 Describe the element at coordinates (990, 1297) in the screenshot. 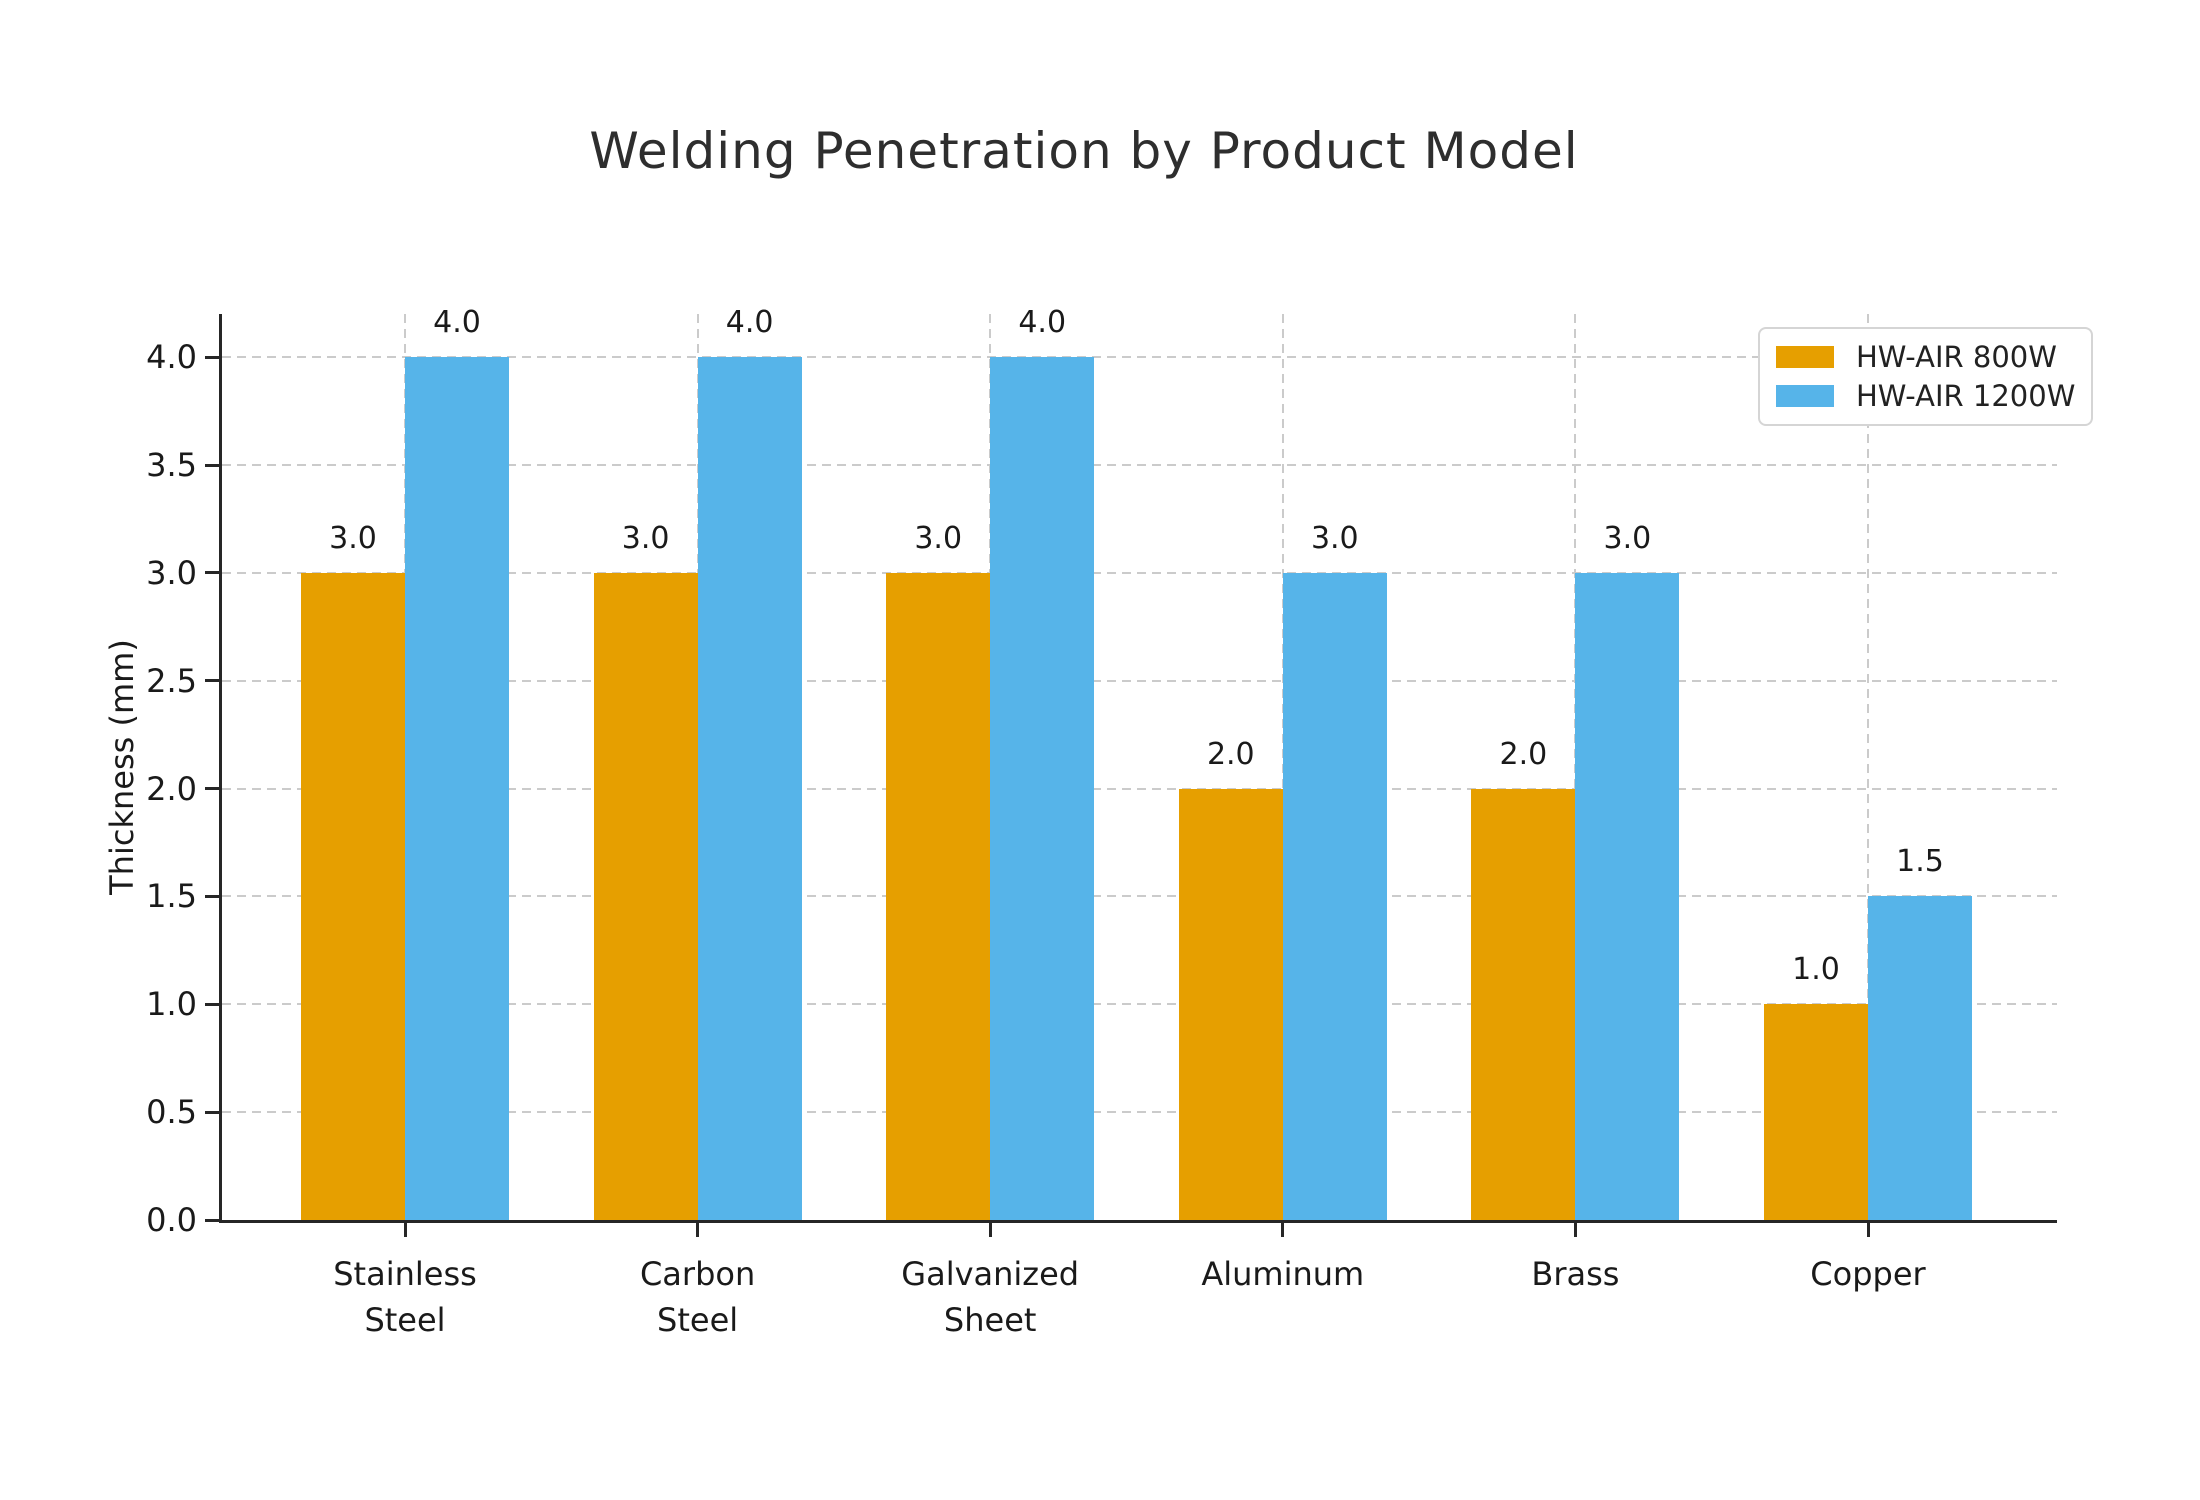

I see `x-tick-label: Galvanized Sheet` at that location.